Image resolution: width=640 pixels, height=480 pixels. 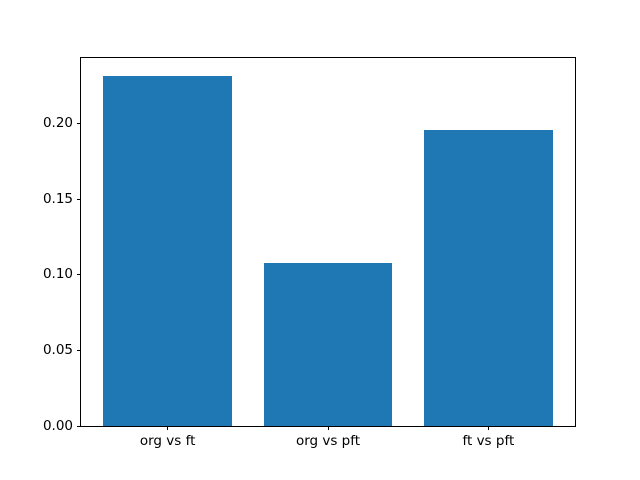 I want to click on bar-ft-vs-pft, so click(x=488, y=277).